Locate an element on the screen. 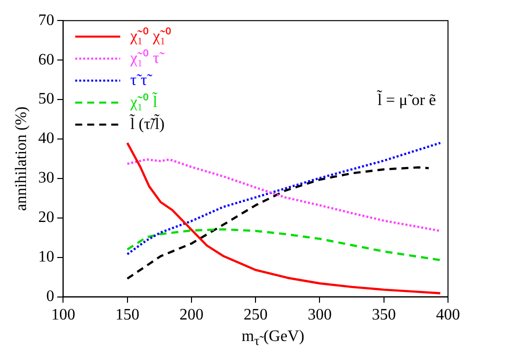  y-tick-label: 70 is located at coordinates (46, 20).